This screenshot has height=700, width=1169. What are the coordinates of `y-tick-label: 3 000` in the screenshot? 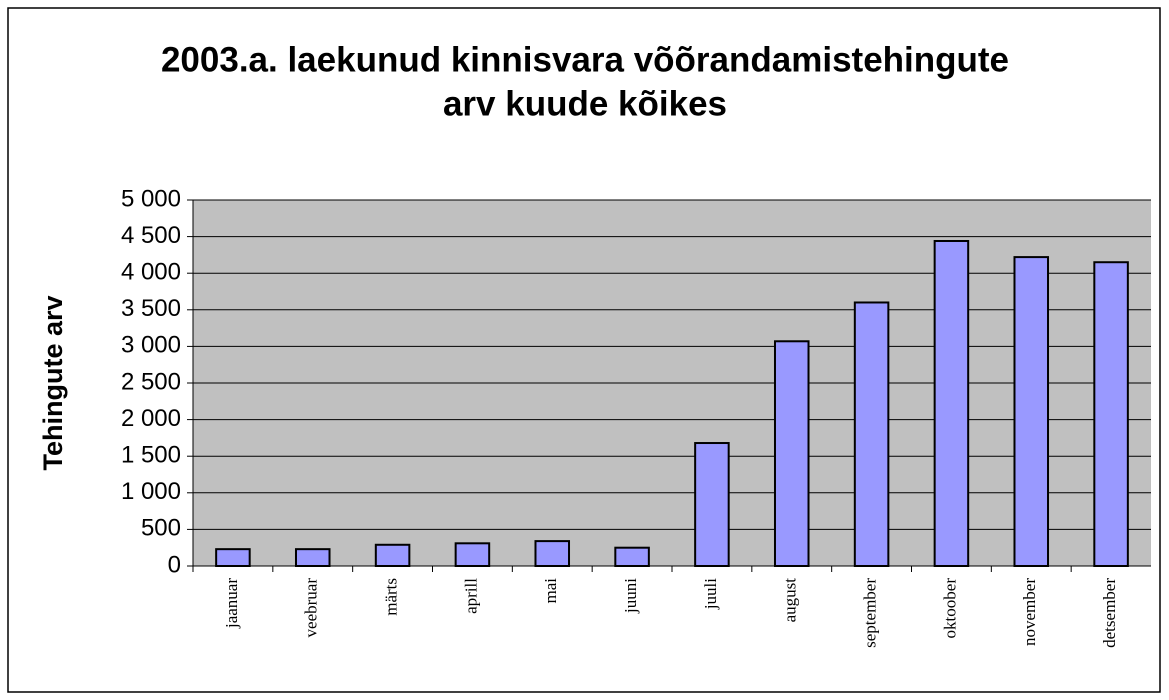 It's located at (151, 345).